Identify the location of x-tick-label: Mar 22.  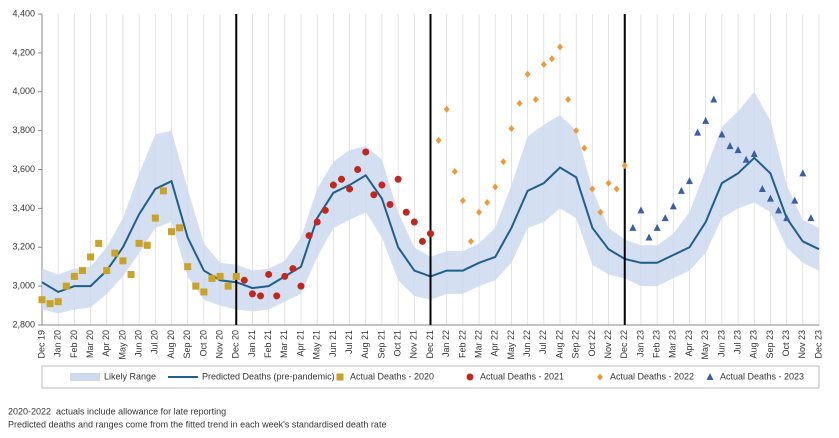
(478, 344).